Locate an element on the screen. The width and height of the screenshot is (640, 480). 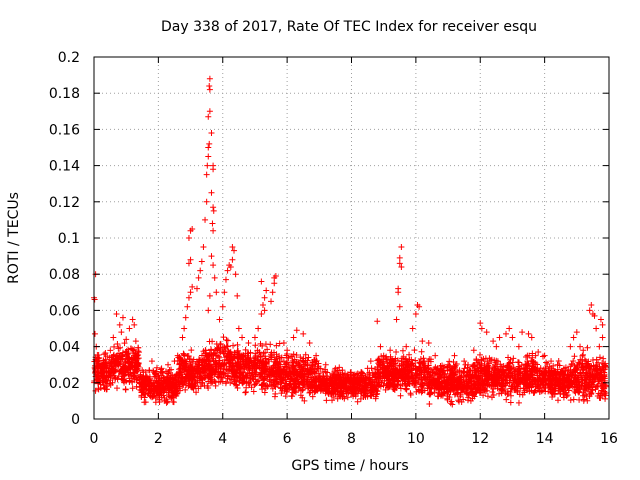
x-tick-label: 16 is located at coordinates (609, 439).